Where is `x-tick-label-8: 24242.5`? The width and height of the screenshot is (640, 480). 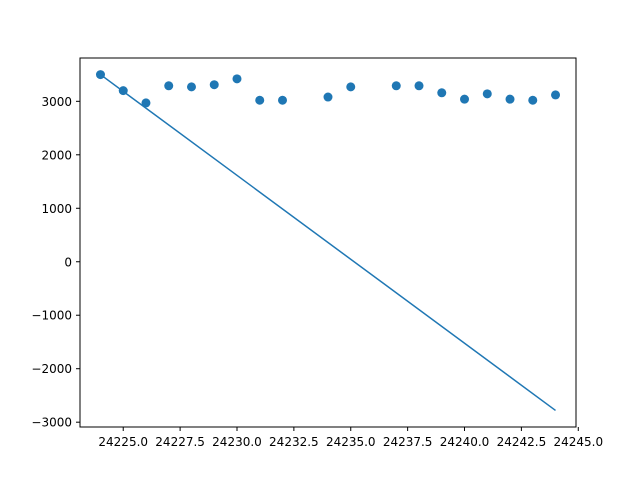 x-tick-label-8: 24242.5 is located at coordinates (522, 442).